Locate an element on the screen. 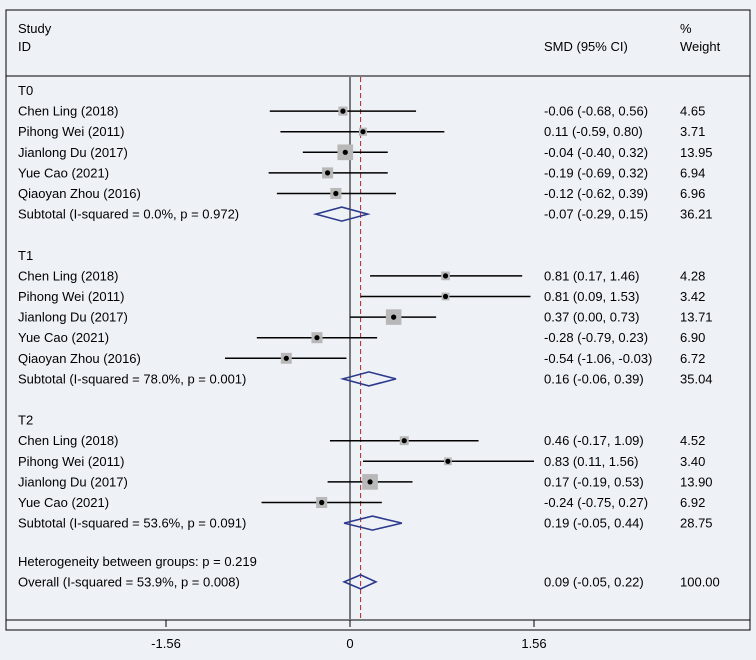  study-weight: 13.71 is located at coordinates (696, 317).